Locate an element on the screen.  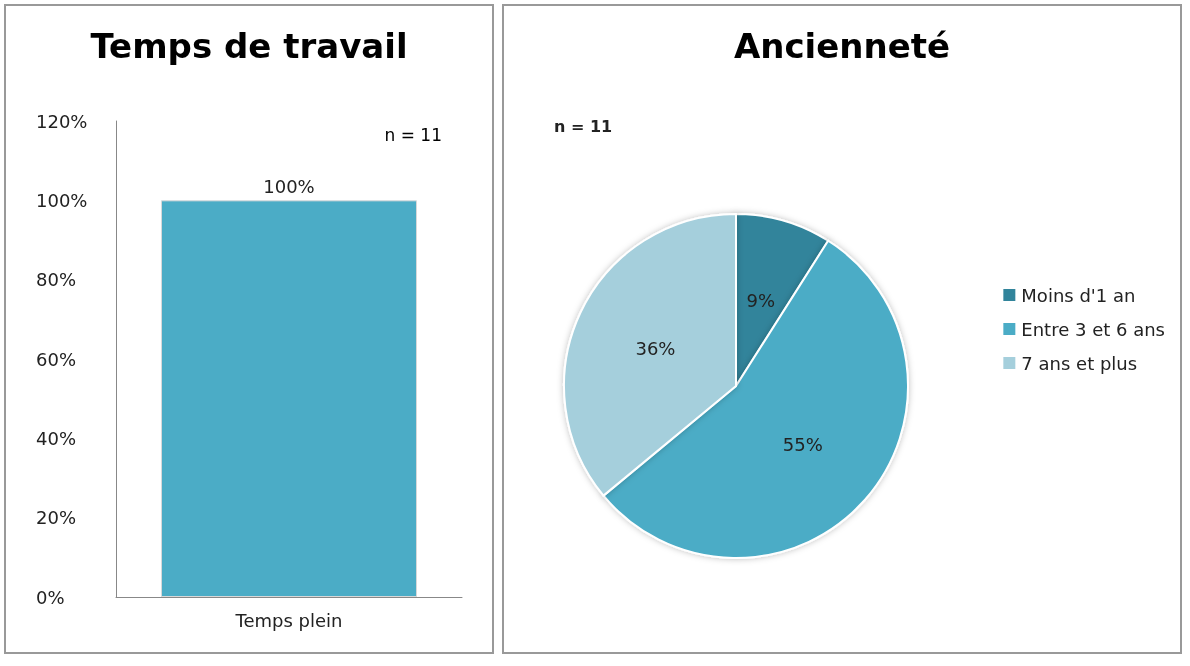
x-tick-label: Temps plein is located at coordinates (288, 620).